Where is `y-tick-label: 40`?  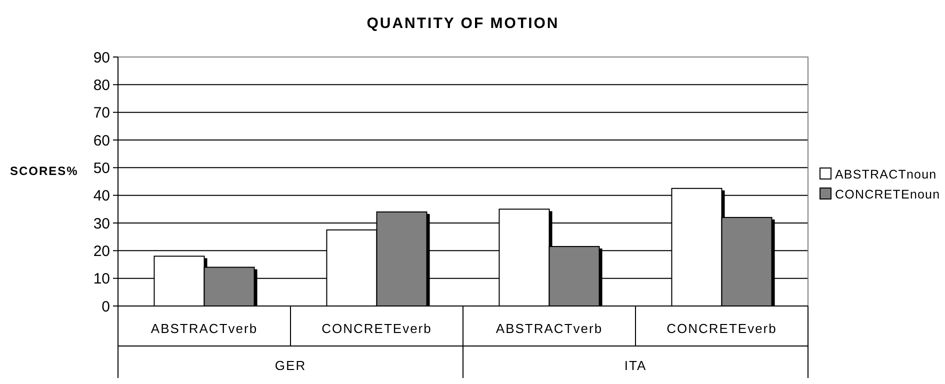
y-tick-label: 40 is located at coordinates (101, 196).